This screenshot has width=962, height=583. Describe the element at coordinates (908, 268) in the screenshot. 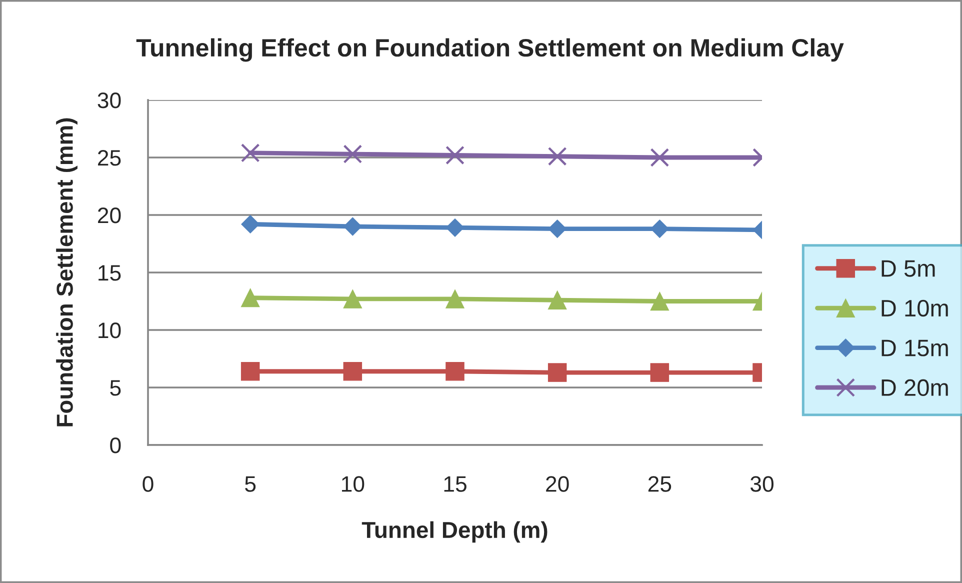

I see `legend-label: D 5m` at that location.